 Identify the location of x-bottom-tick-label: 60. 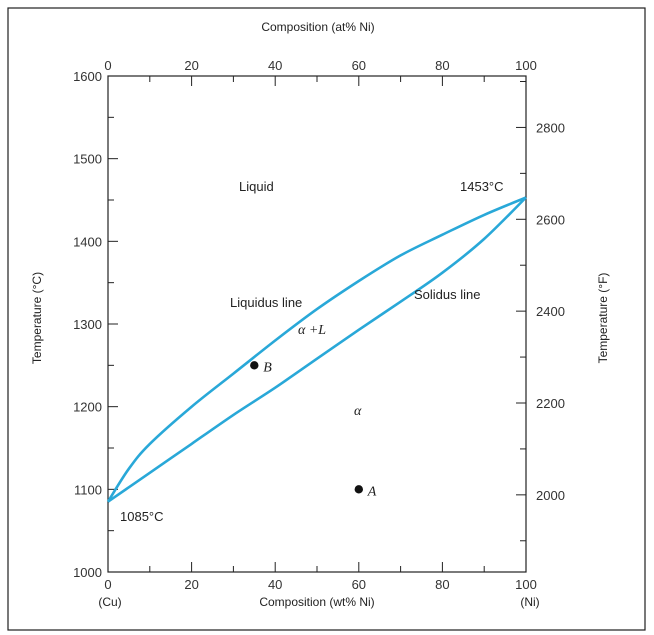
(359, 584).